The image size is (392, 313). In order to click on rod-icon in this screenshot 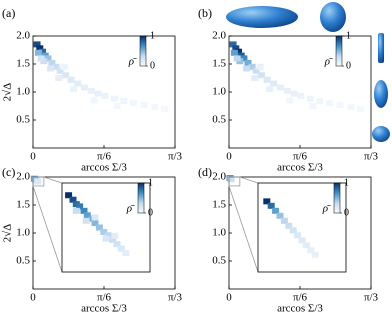, I will do `click(381, 48)`.